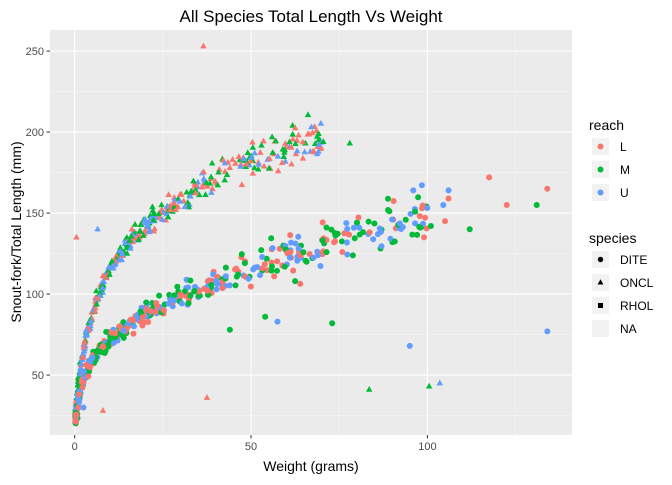 The width and height of the screenshot is (672, 485). What do you see at coordinates (310, 16) in the screenshot?
I see `chart-title: All Species Total Length Vs Weight` at bounding box center [310, 16].